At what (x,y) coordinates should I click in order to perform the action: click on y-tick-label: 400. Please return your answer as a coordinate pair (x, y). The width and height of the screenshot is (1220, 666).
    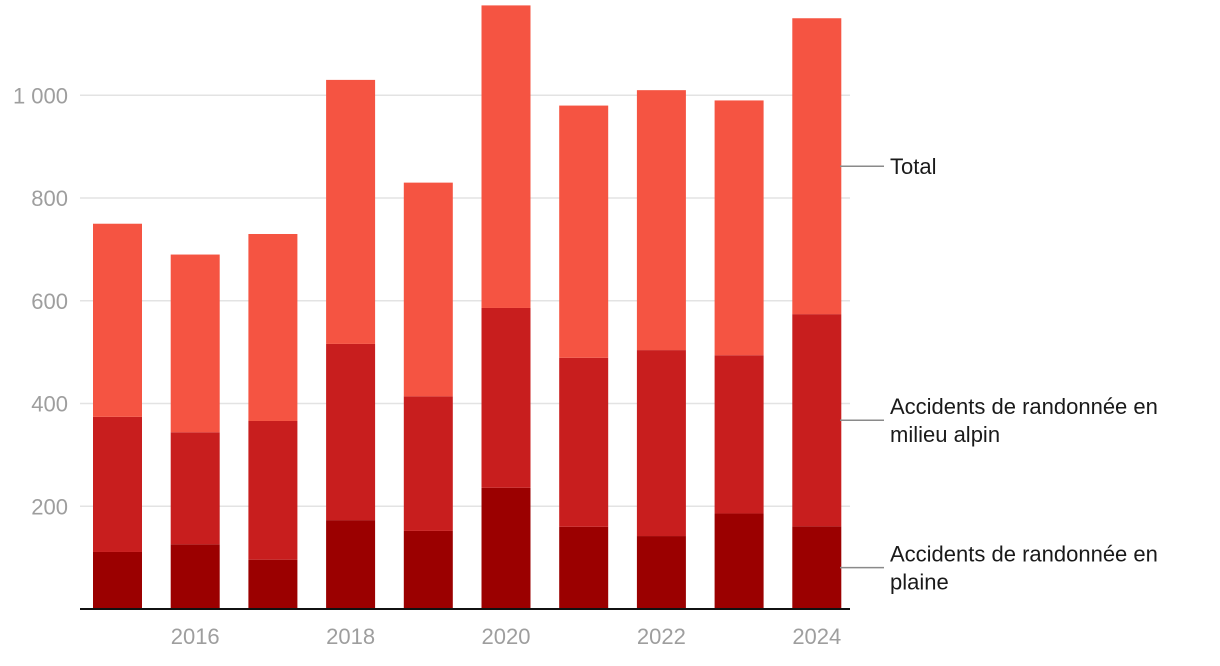
    Looking at the image, I should click on (49, 404).